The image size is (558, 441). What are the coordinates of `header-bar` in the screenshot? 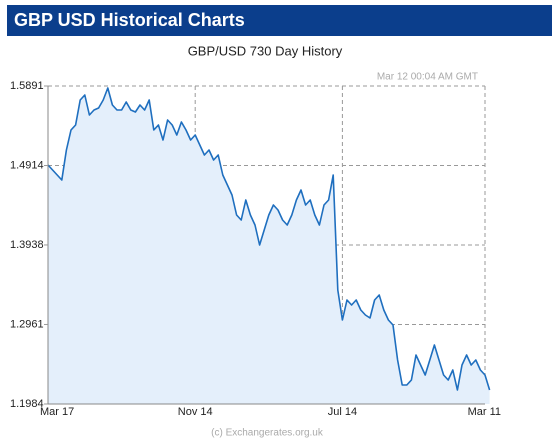 It's located at (279, 20).